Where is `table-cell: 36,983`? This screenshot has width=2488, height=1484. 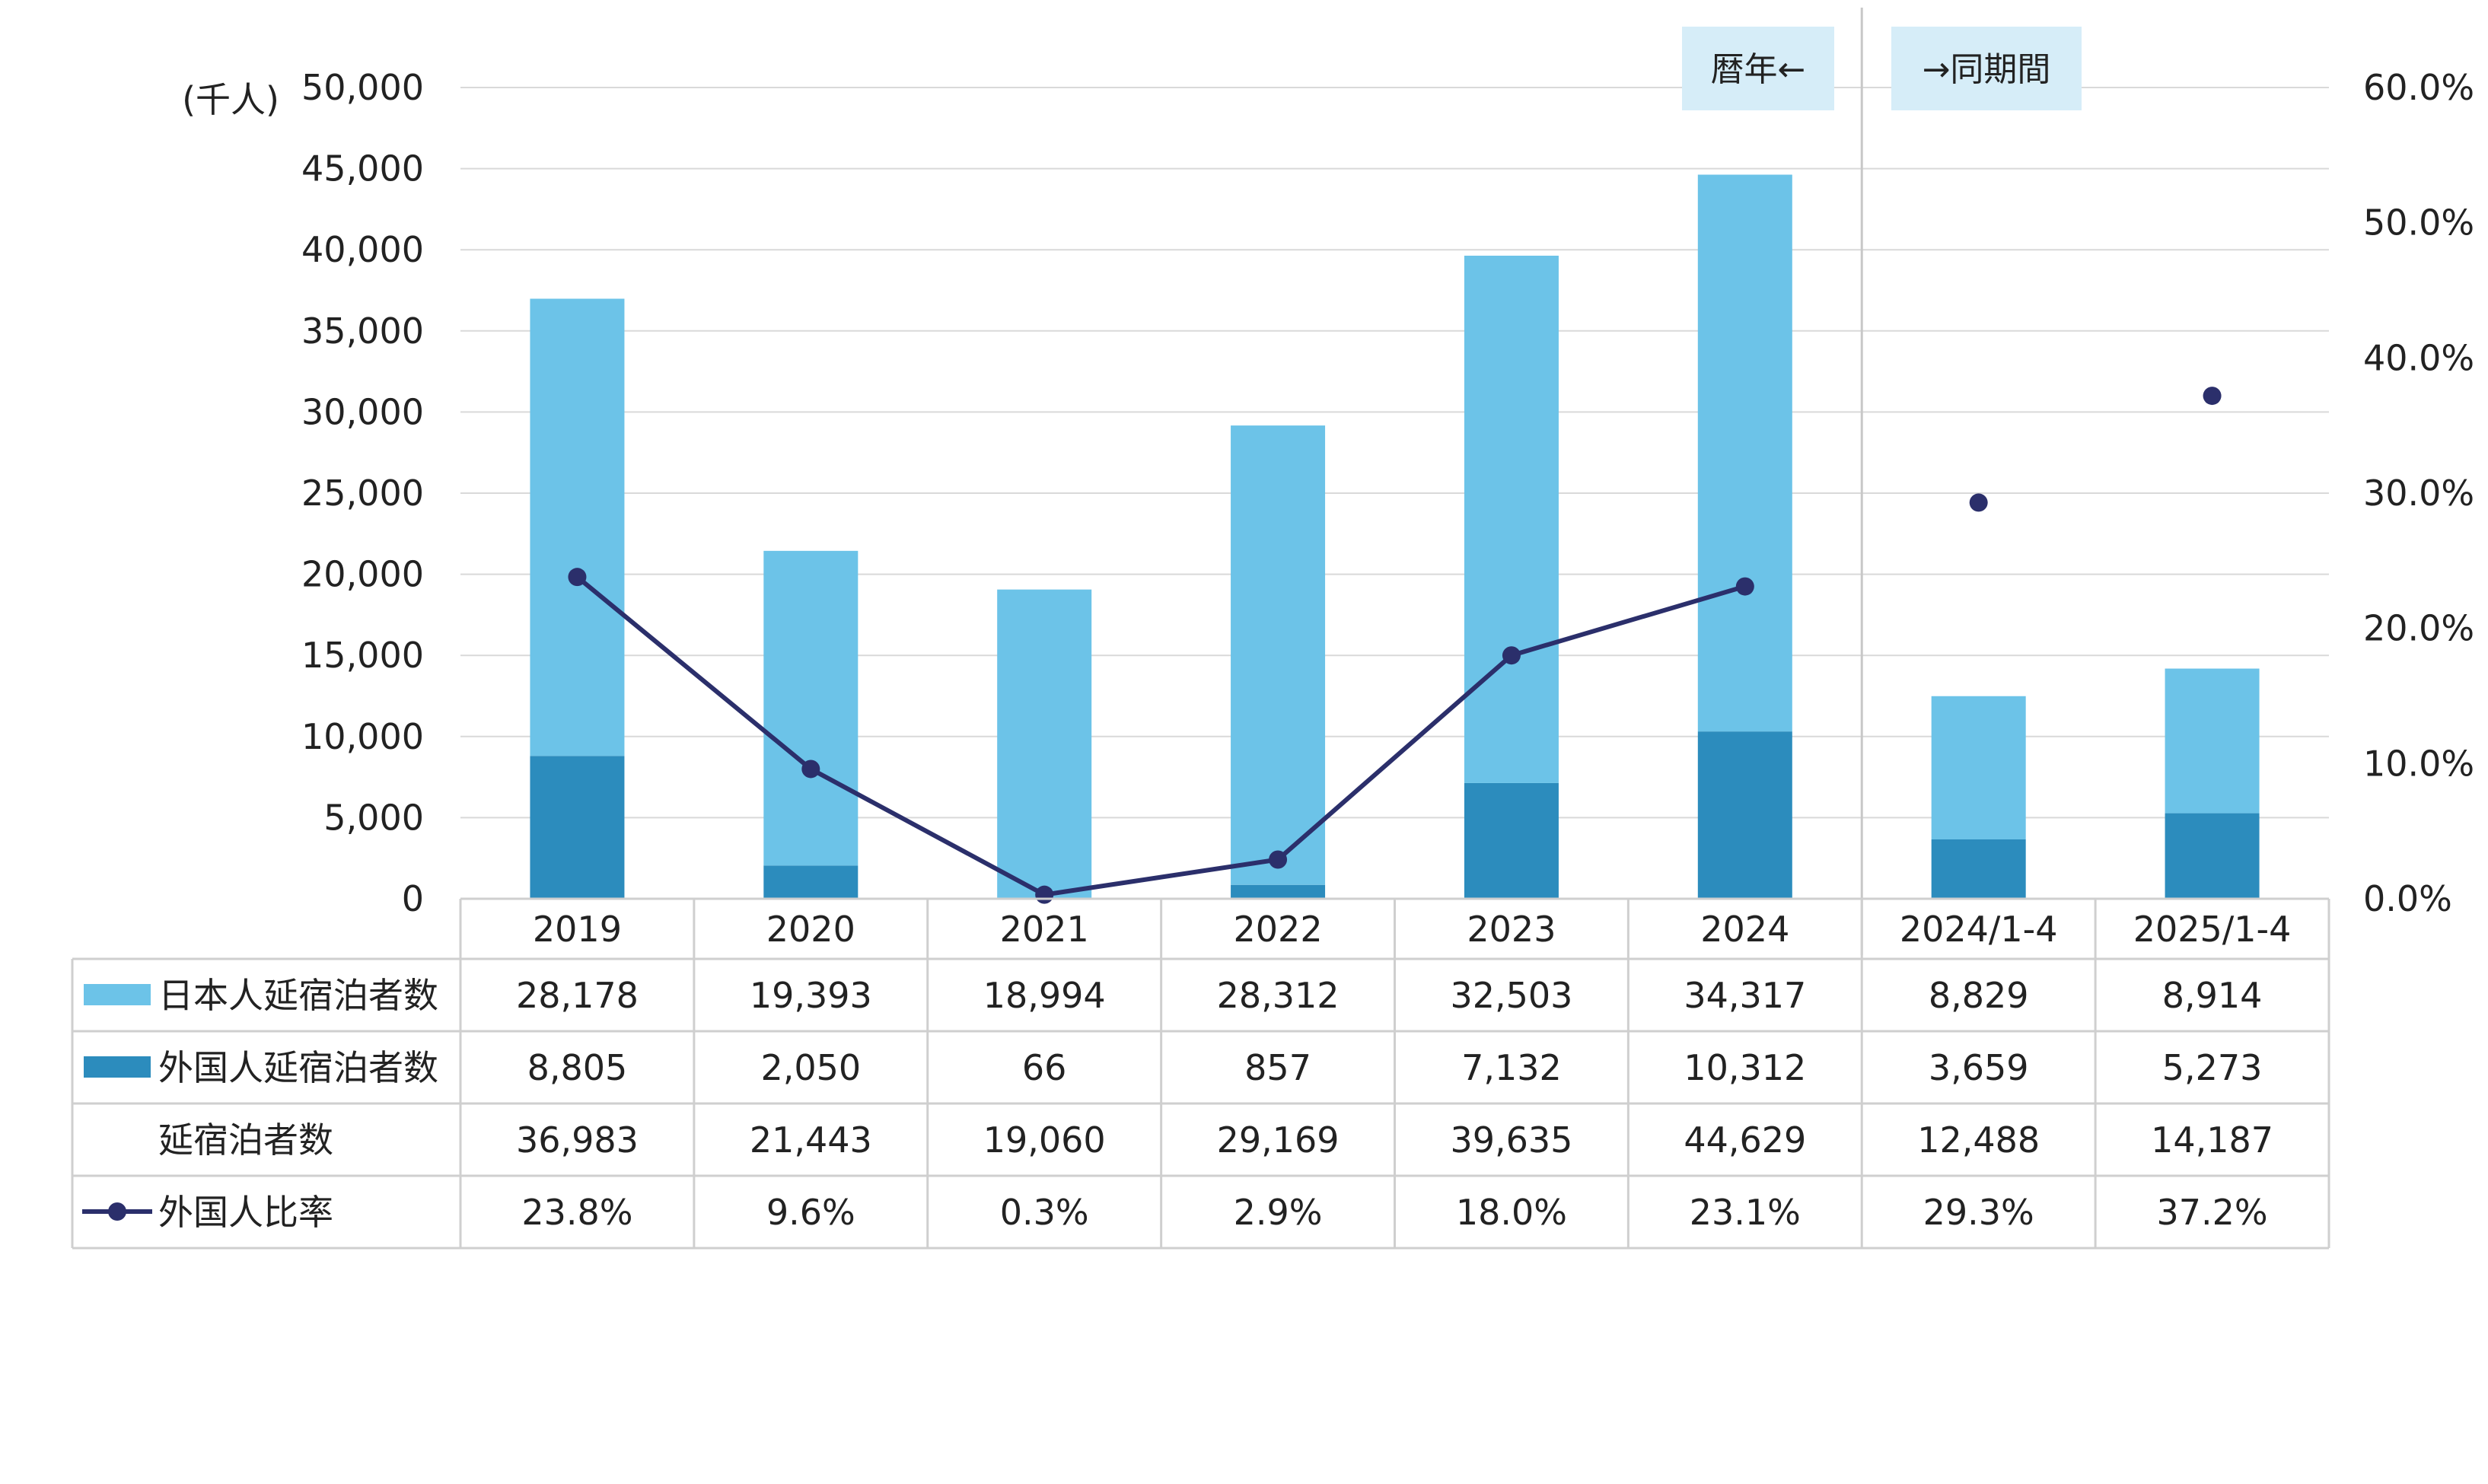 table-cell: 36,983 is located at coordinates (577, 1140).